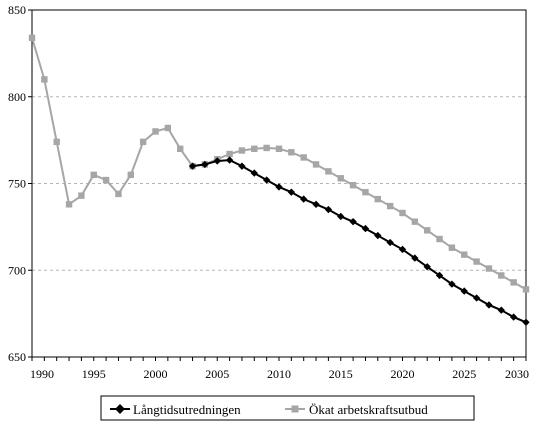 The height and width of the screenshot is (428, 536). What do you see at coordinates (17, 97) in the screenshot?
I see `y-tick-label: 800` at bounding box center [17, 97].